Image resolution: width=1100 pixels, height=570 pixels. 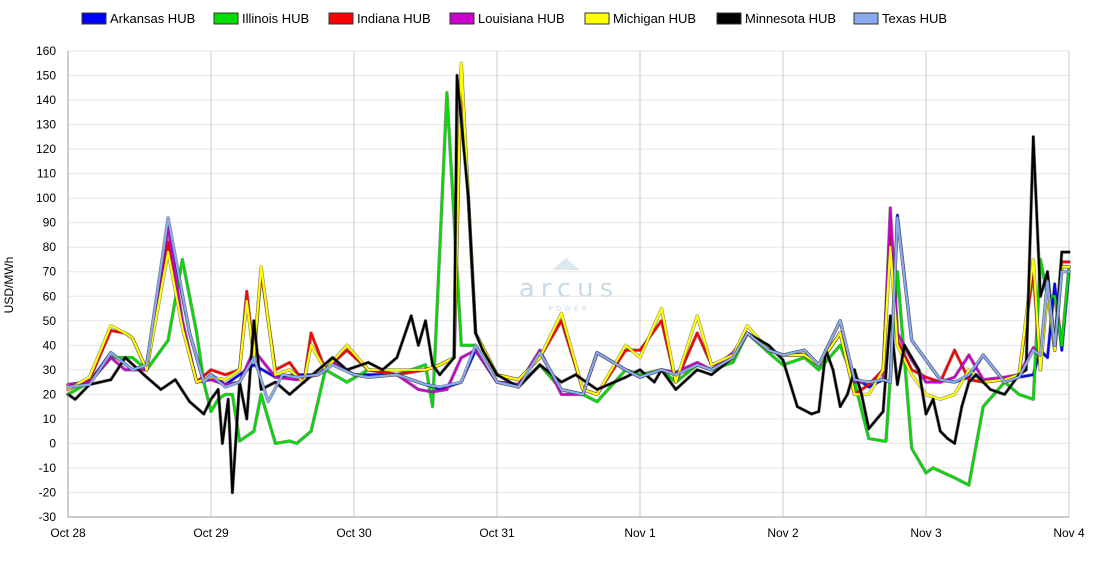 What do you see at coordinates (640, 18) in the screenshot?
I see `legend-item-michigan-hub: Michigan HUB` at bounding box center [640, 18].